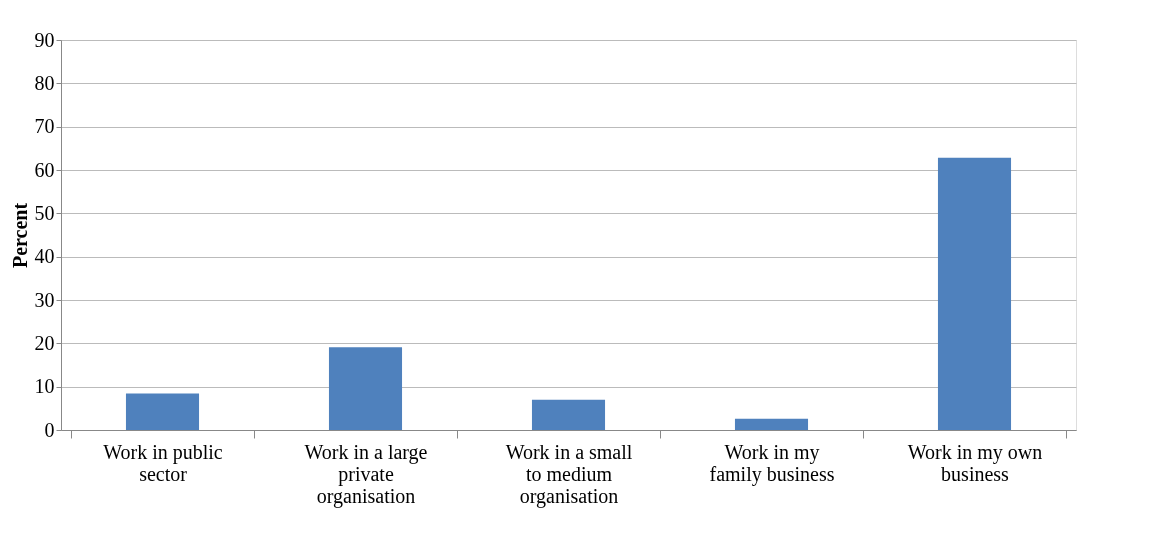 This screenshot has height=558, width=1173. Describe the element at coordinates (569, 474) in the screenshot. I see `x-tick-label: Work in a small to medium organisation` at that location.